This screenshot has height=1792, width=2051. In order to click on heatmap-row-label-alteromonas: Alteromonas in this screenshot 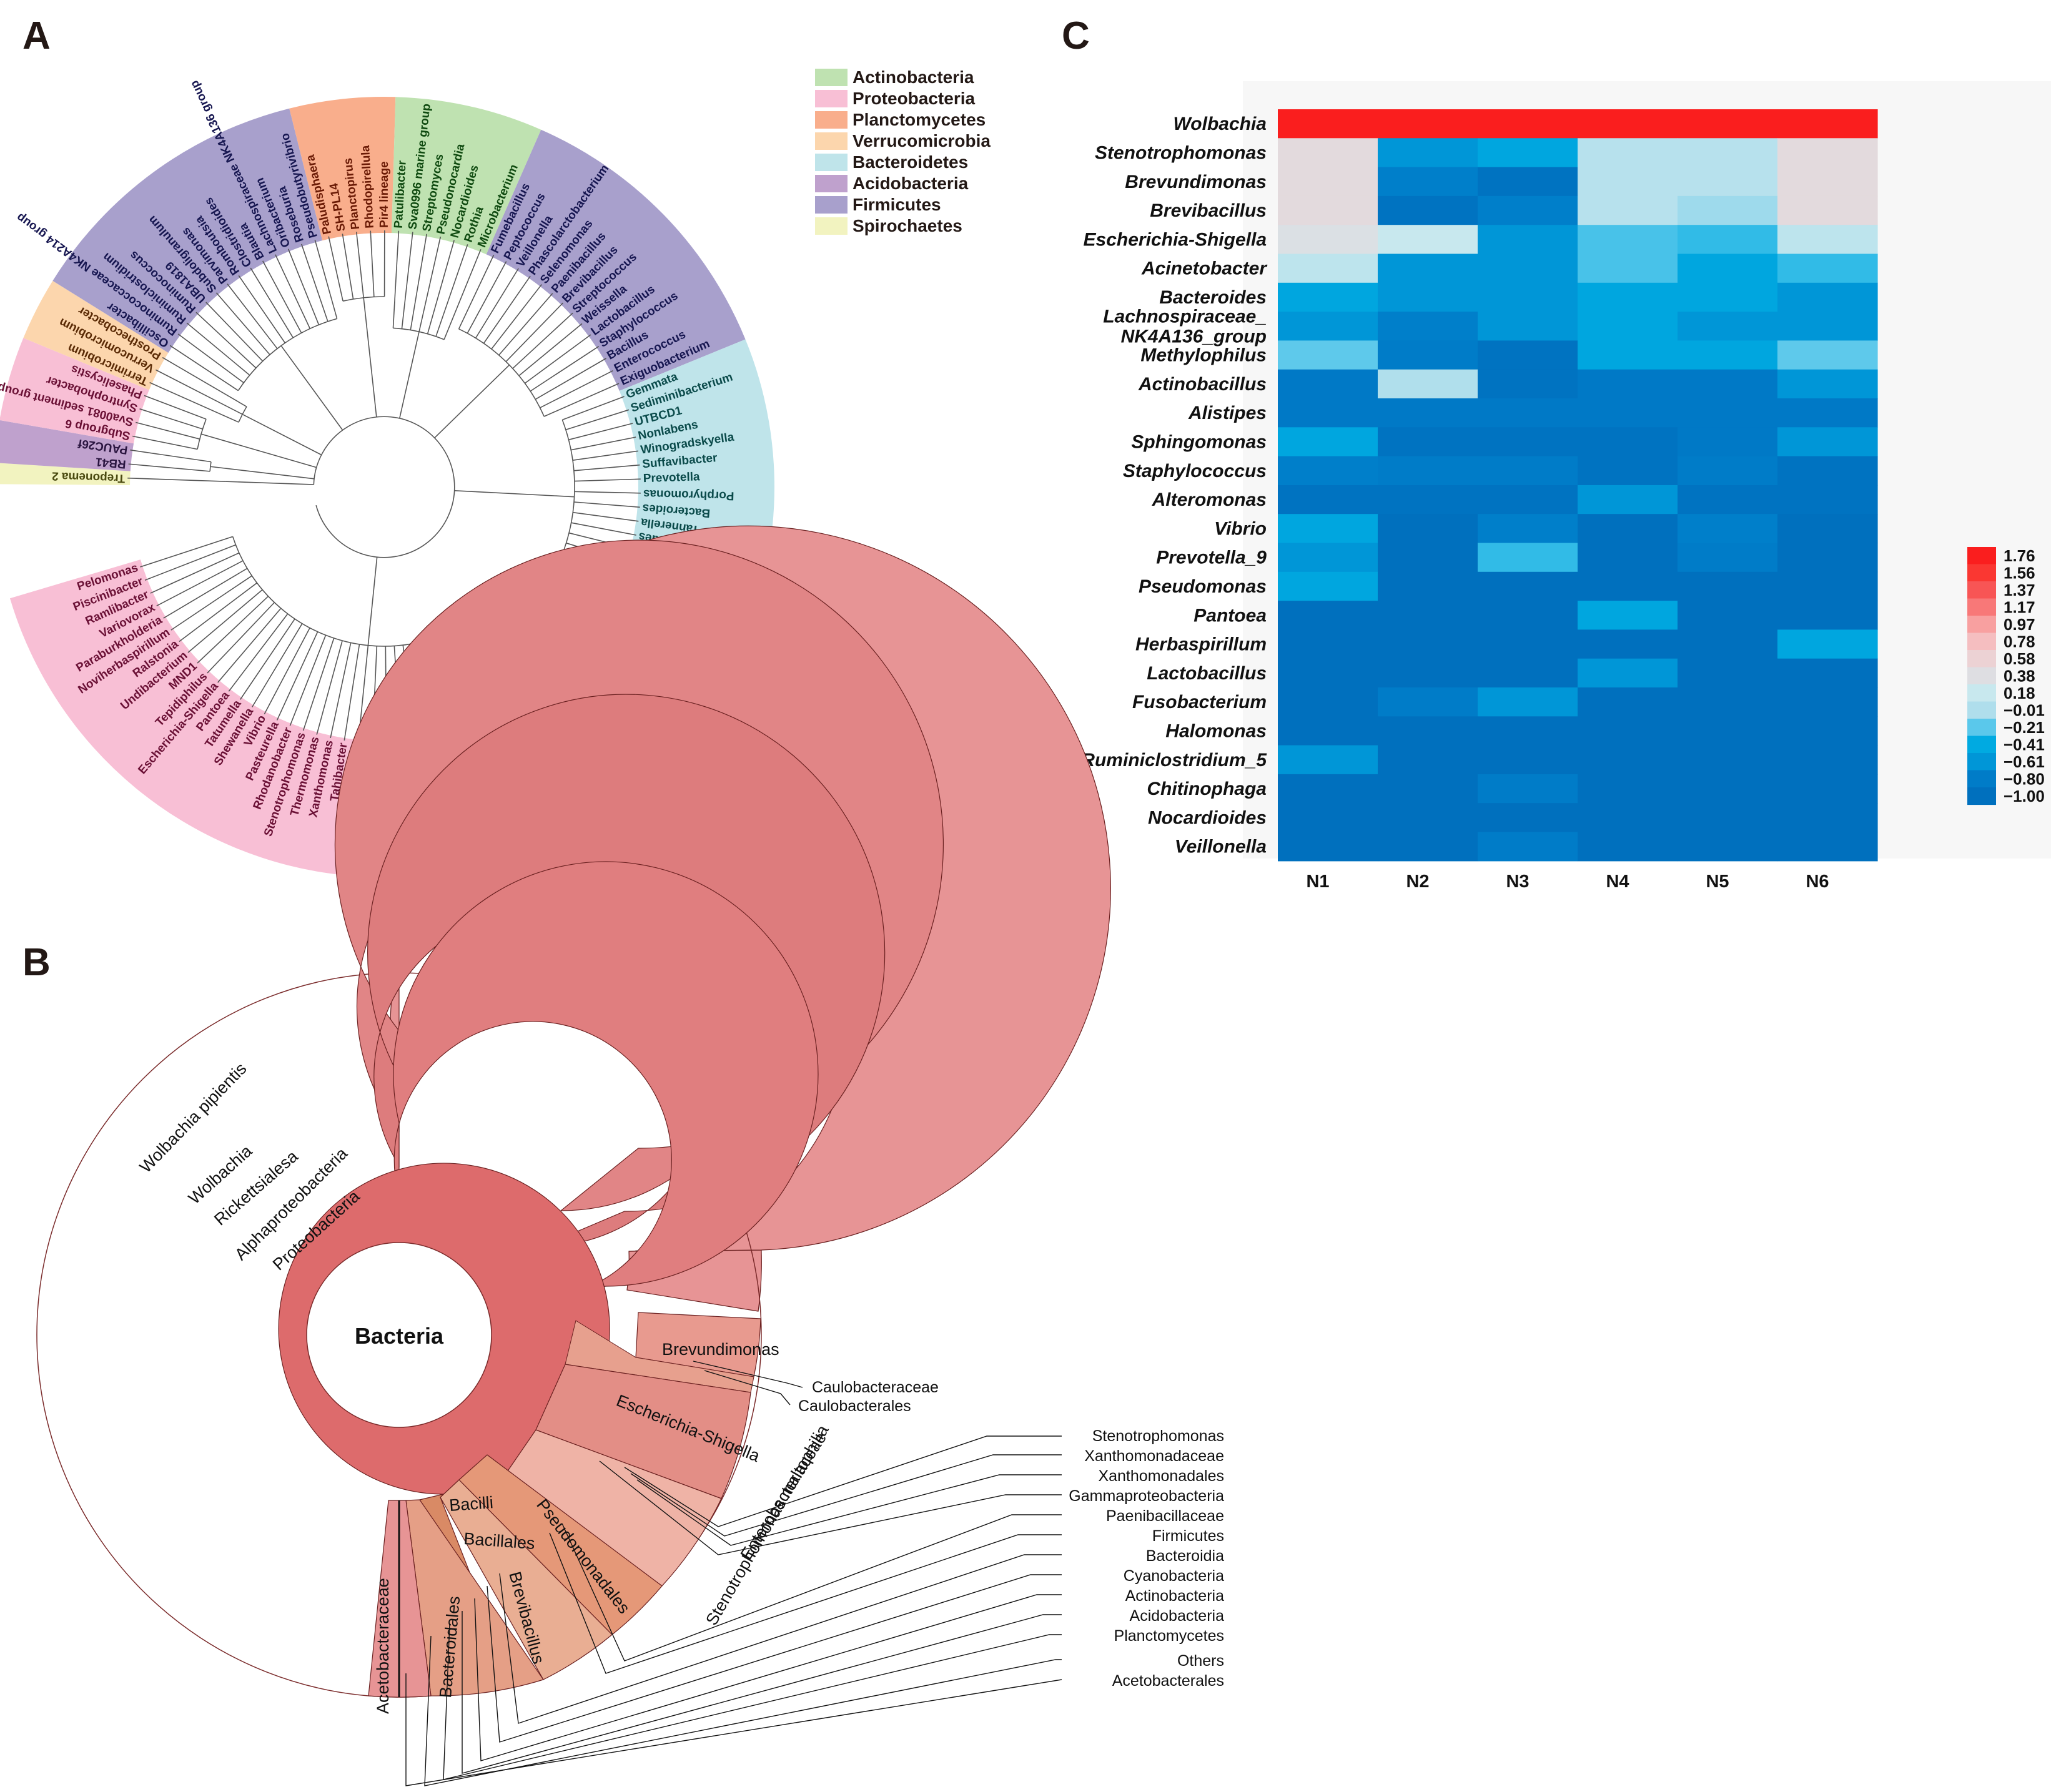, I will do `click(1209, 500)`.